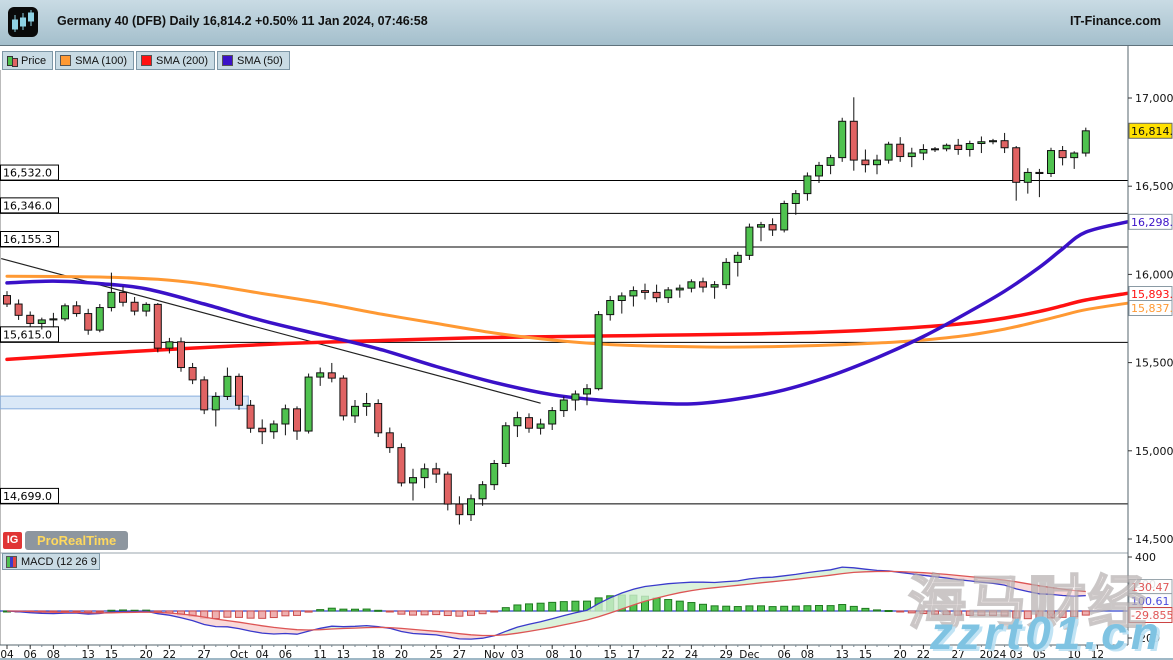  What do you see at coordinates (77, 540) in the screenshot?
I see `prorealtime-badge: ProRealTime` at bounding box center [77, 540].